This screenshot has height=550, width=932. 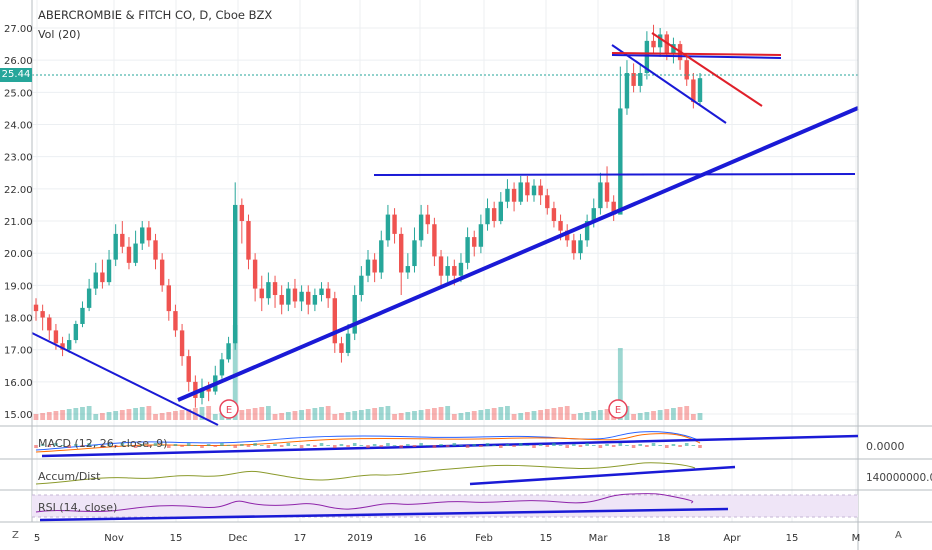 What do you see at coordinates (18, 93) in the screenshot?
I see `price-tick-label: 25.00` at bounding box center [18, 93].